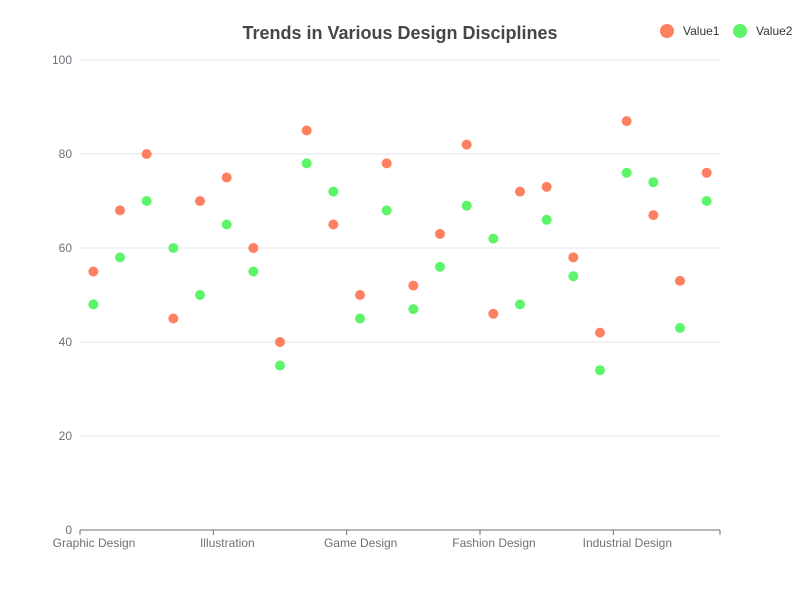 The height and width of the screenshot is (600, 800). Describe the element at coordinates (399, 33) in the screenshot. I see `chart-title: Trends in Various Design Disciplines` at that location.